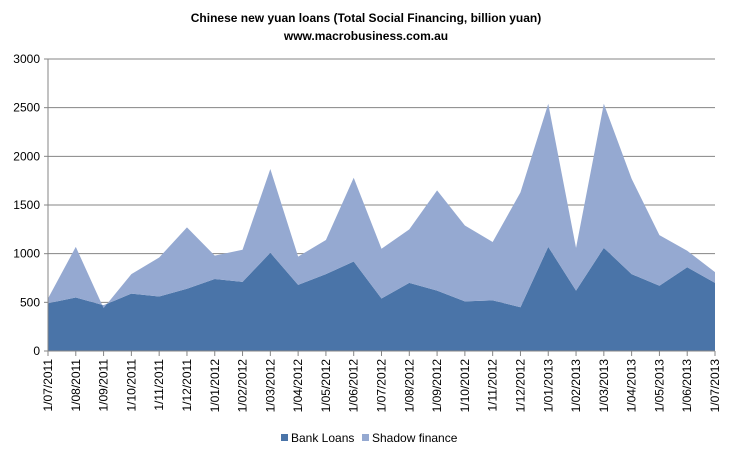 The image size is (731, 459). I want to click on y-tick-label: 1000, so click(26, 254).